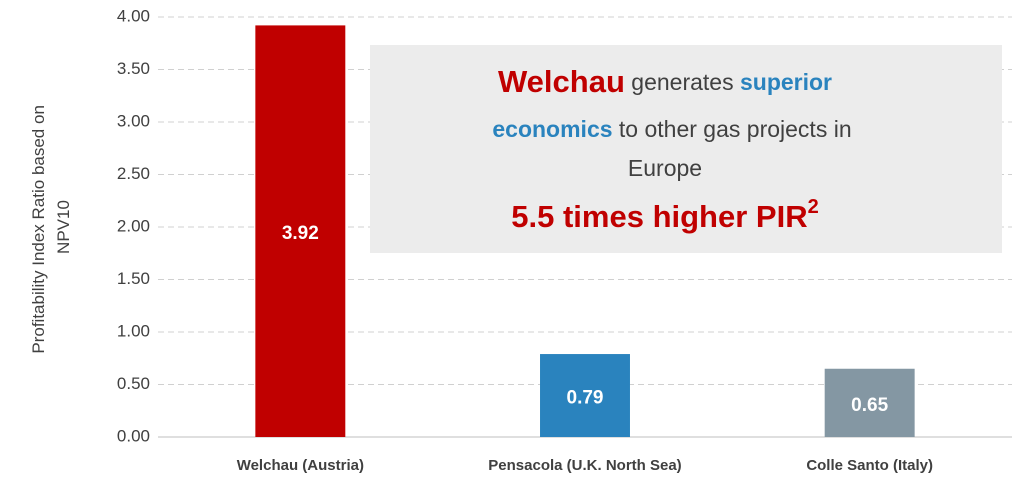  What do you see at coordinates (561, 81) in the screenshot?
I see `annotation-name: Welchau` at bounding box center [561, 81].